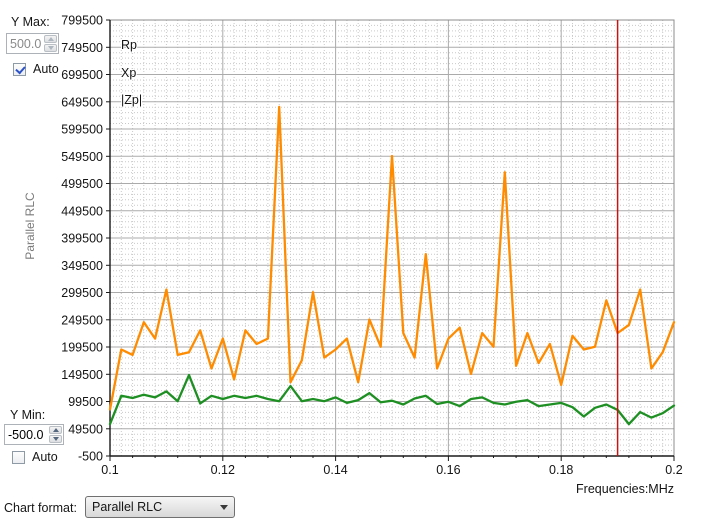 Image resolution: width=704 pixels, height=522 pixels. I want to click on chart-format-value: Parallel RLC, so click(127, 507).